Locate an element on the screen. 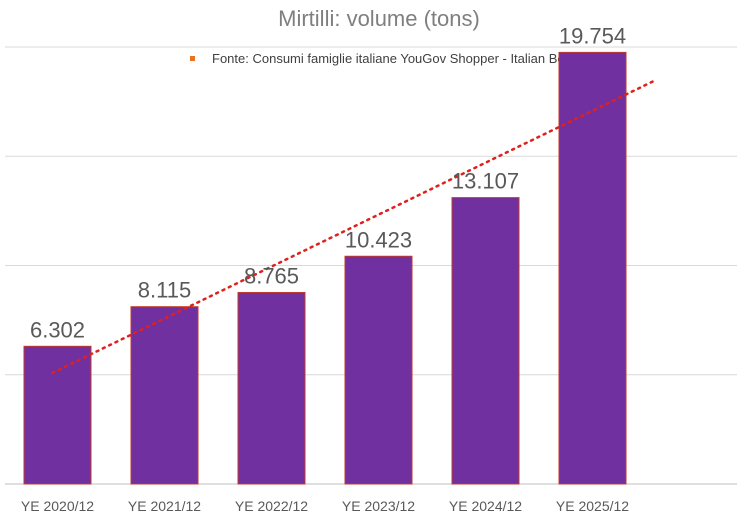 The image size is (737, 526). legend-marker is located at coordinates (192, 58).